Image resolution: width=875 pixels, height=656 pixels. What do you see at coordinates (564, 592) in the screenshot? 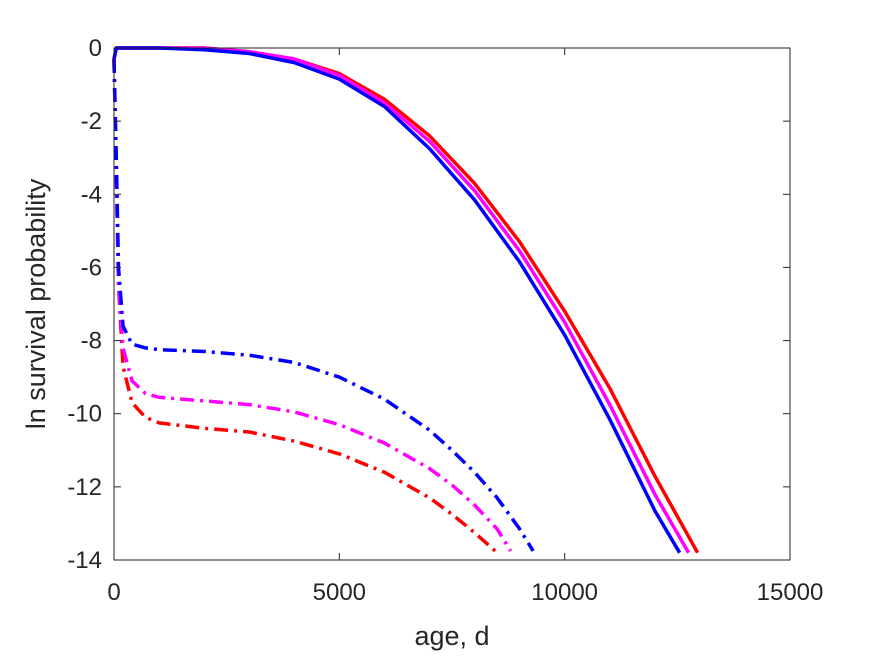
I see `x-tick-label: 10000` at bounding box center [564, 592].